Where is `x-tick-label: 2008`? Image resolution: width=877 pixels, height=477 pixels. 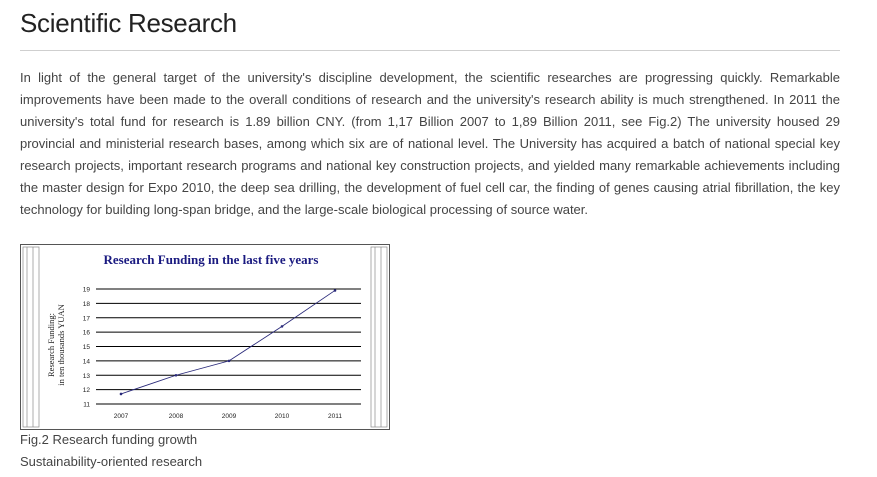 x-tick-label: 2008 is located at coordinates (176, 416).